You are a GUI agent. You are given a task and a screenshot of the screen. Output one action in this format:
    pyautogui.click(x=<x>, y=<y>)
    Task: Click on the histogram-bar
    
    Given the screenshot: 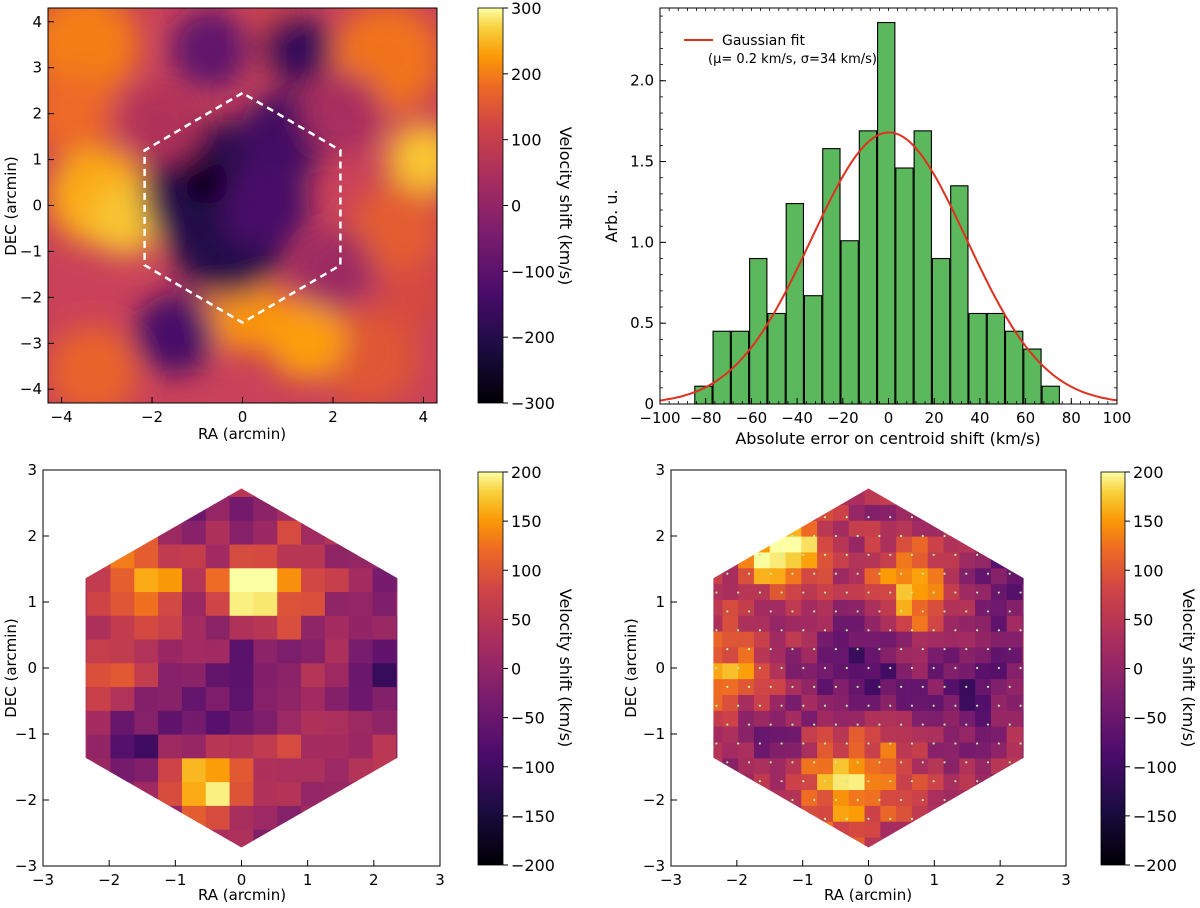 What is the action you would take?
    pyautogui.click(x=886, y=213)
    